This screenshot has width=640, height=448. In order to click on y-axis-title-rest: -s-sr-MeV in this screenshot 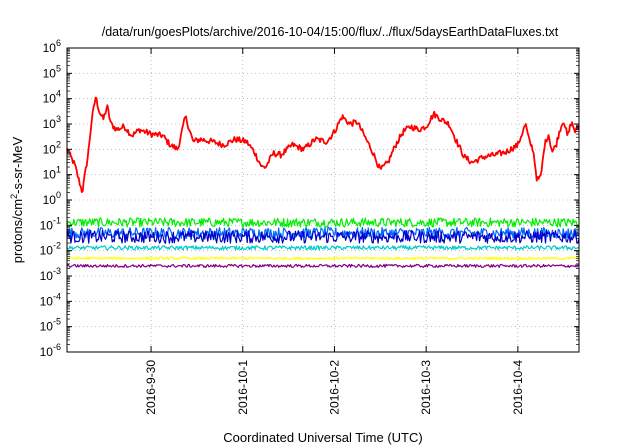, I will do `click(17, 164)`.